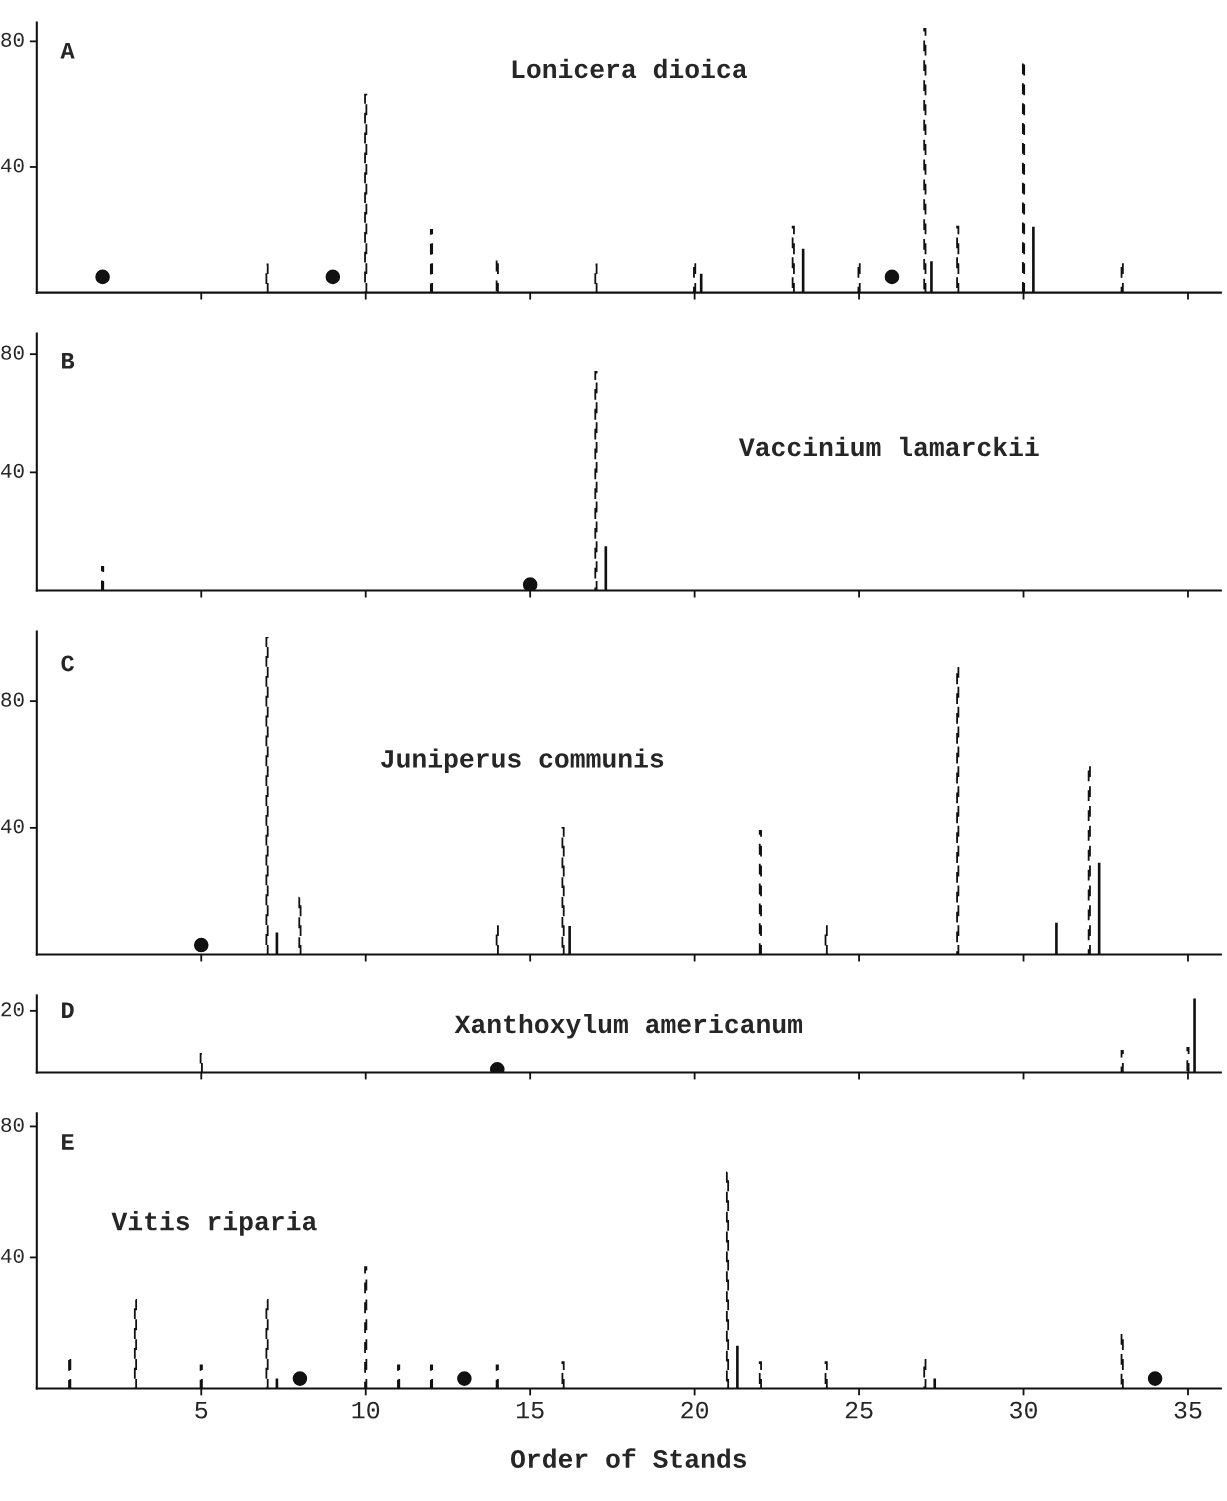 This screenshot has height=1501, width=1227. What do you see at coordinates (859, 1410) in the screenshot?
I see `x-tick-label: 25` at bounding box center [859, 1410].